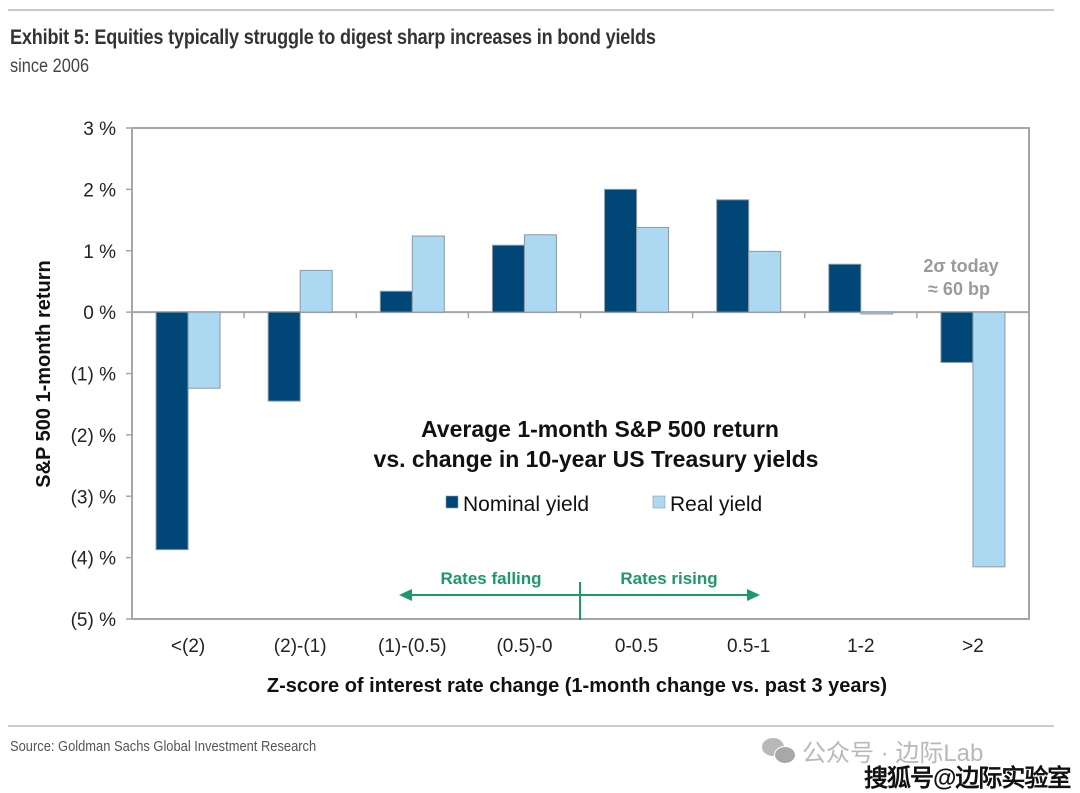 The image size is (1080, 793). Describe the element at coordinates (94, 559) in the screenshot. I see `y-tick-label: (4) %` at that location.